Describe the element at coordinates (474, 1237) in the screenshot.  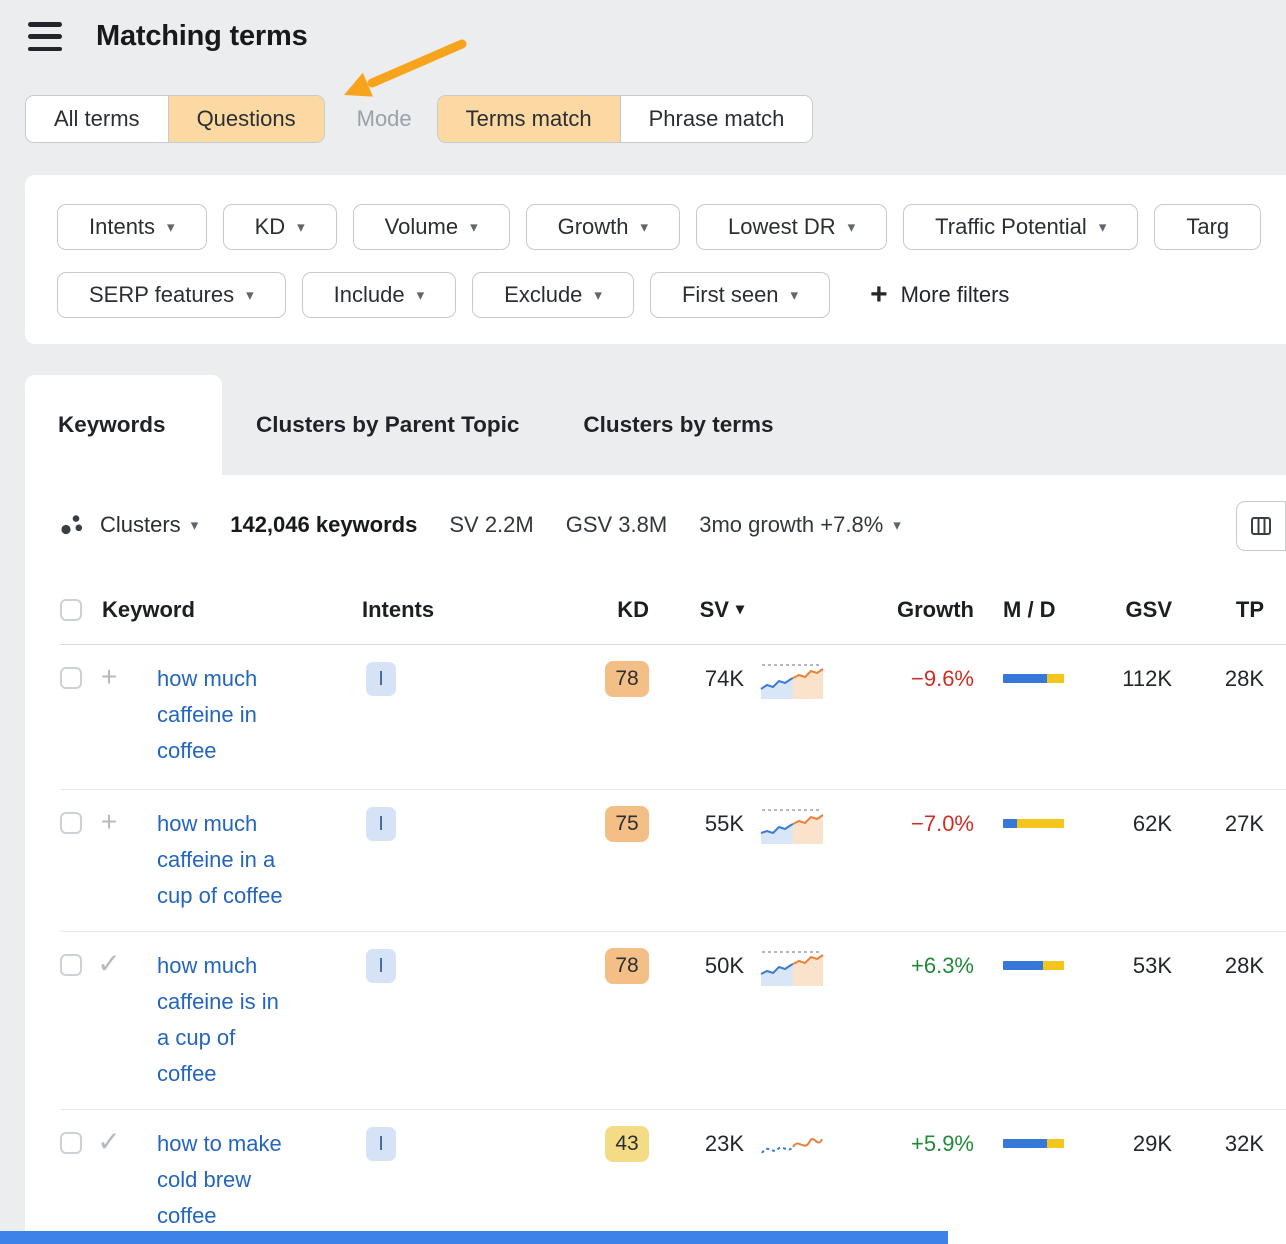
I see `bottom-bar` at that location.